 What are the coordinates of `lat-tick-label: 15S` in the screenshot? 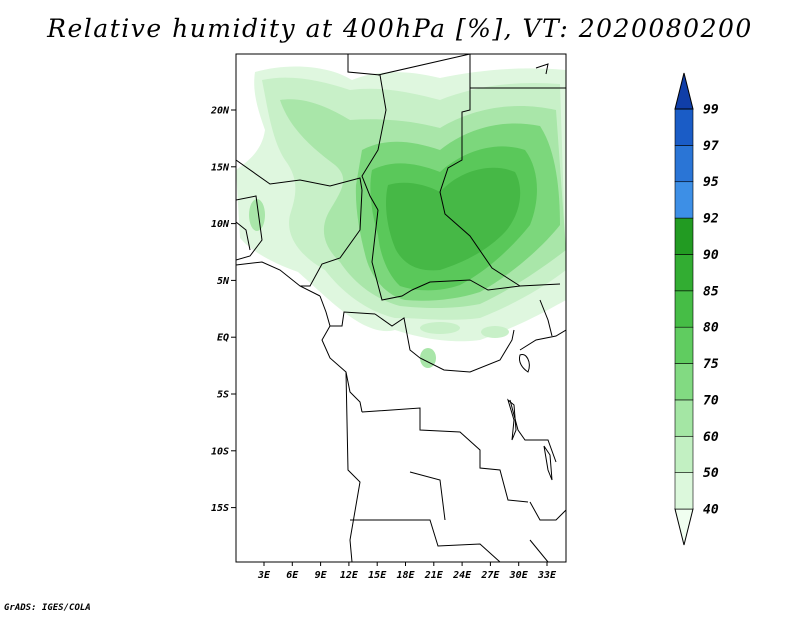 It's located at (220, 508).